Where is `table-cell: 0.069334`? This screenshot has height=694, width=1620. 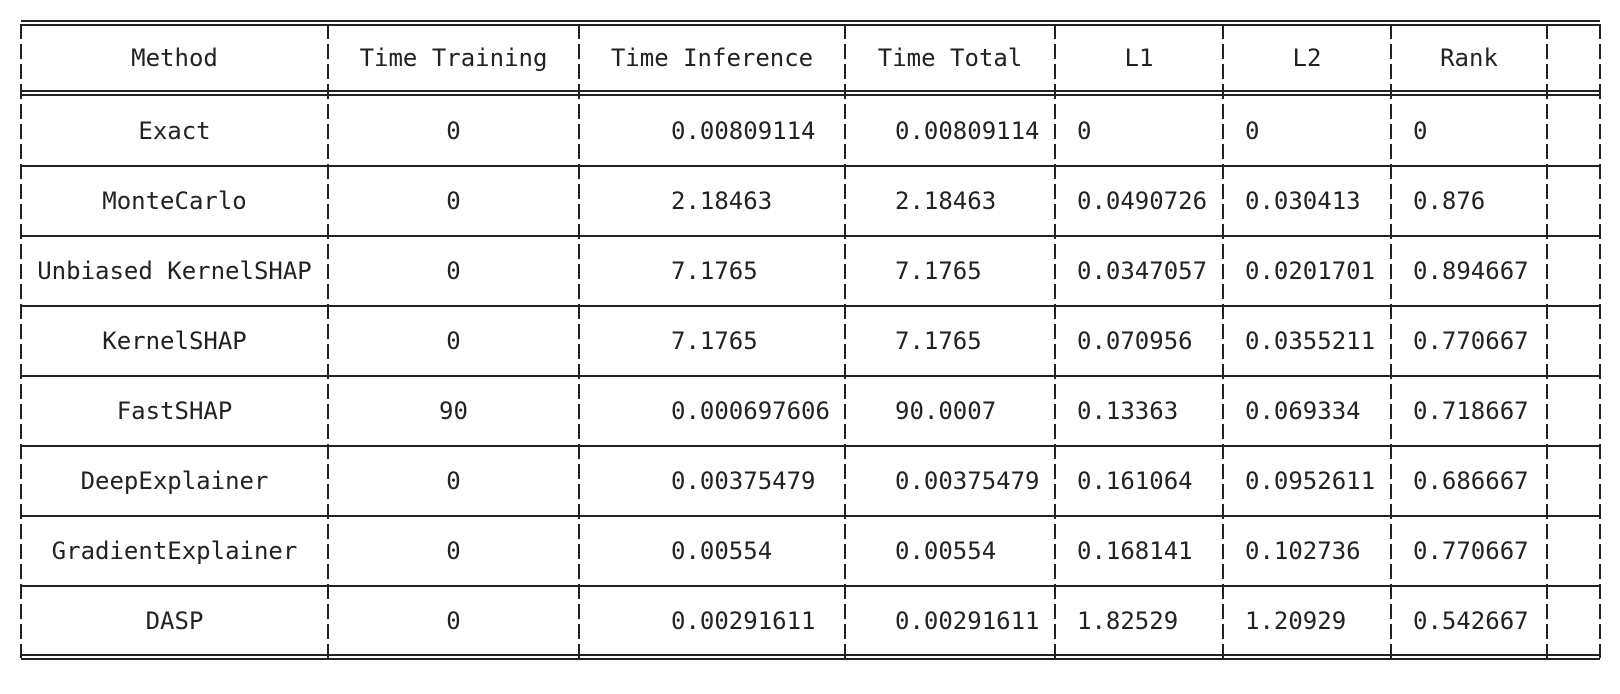 table-cell: 0.069334 is located at coordinates (1303, 411).